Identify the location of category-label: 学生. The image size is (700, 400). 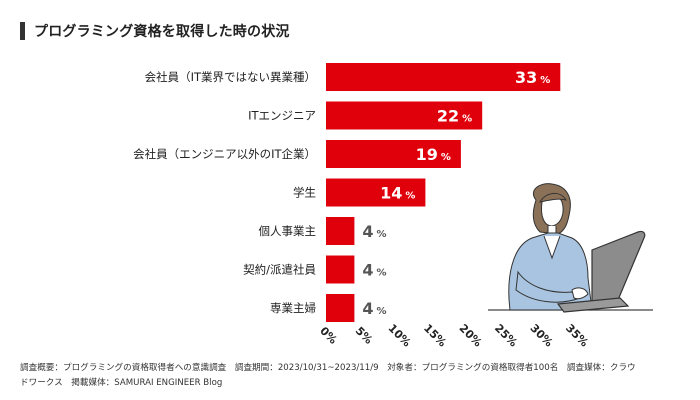
(304, 193).